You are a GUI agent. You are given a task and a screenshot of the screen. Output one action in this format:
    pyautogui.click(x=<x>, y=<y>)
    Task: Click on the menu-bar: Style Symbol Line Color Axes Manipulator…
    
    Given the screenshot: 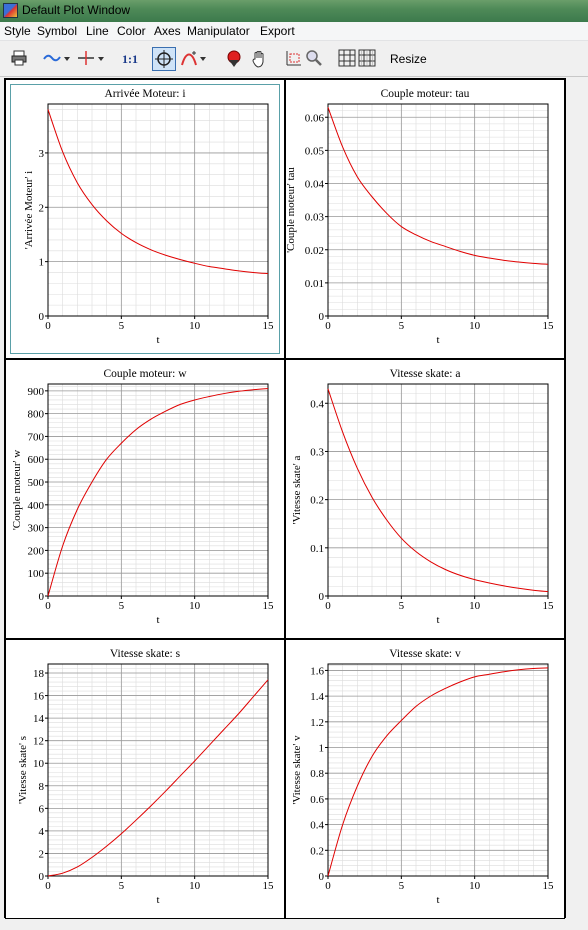 What is the action you would take?
    pyautogui.click(x=294, y=31)
    